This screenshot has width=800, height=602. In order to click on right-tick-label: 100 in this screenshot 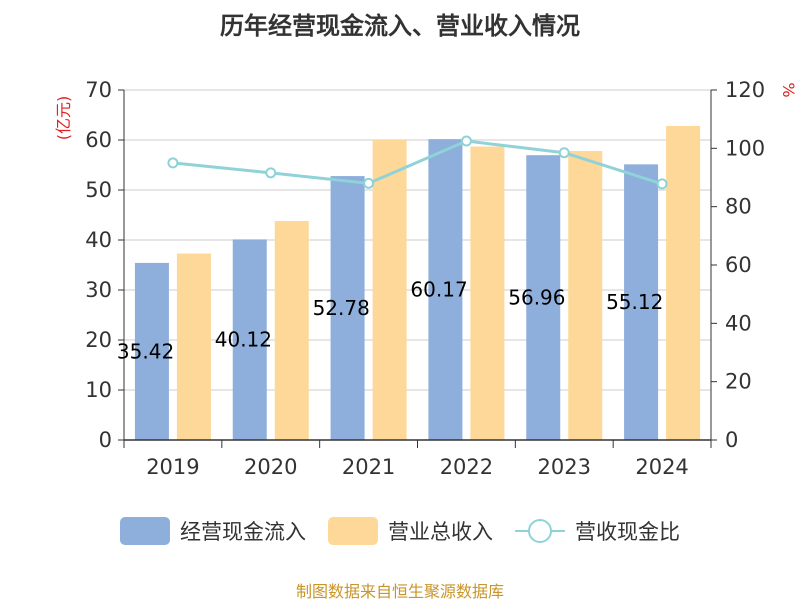, I will do `click(745, 148)`.